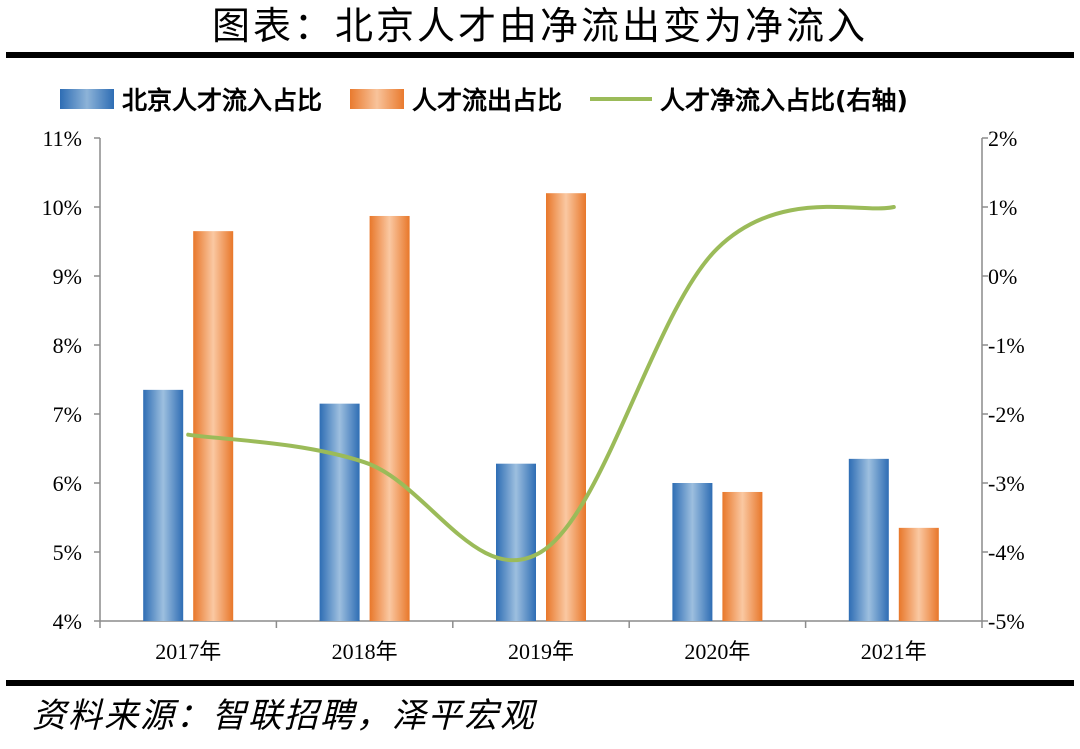 The width and height of the screenshot is (1080, 749). Describe the element at coordinates (67, 621) in the screenshot. I see `left-tick-label: 4%` at that location.